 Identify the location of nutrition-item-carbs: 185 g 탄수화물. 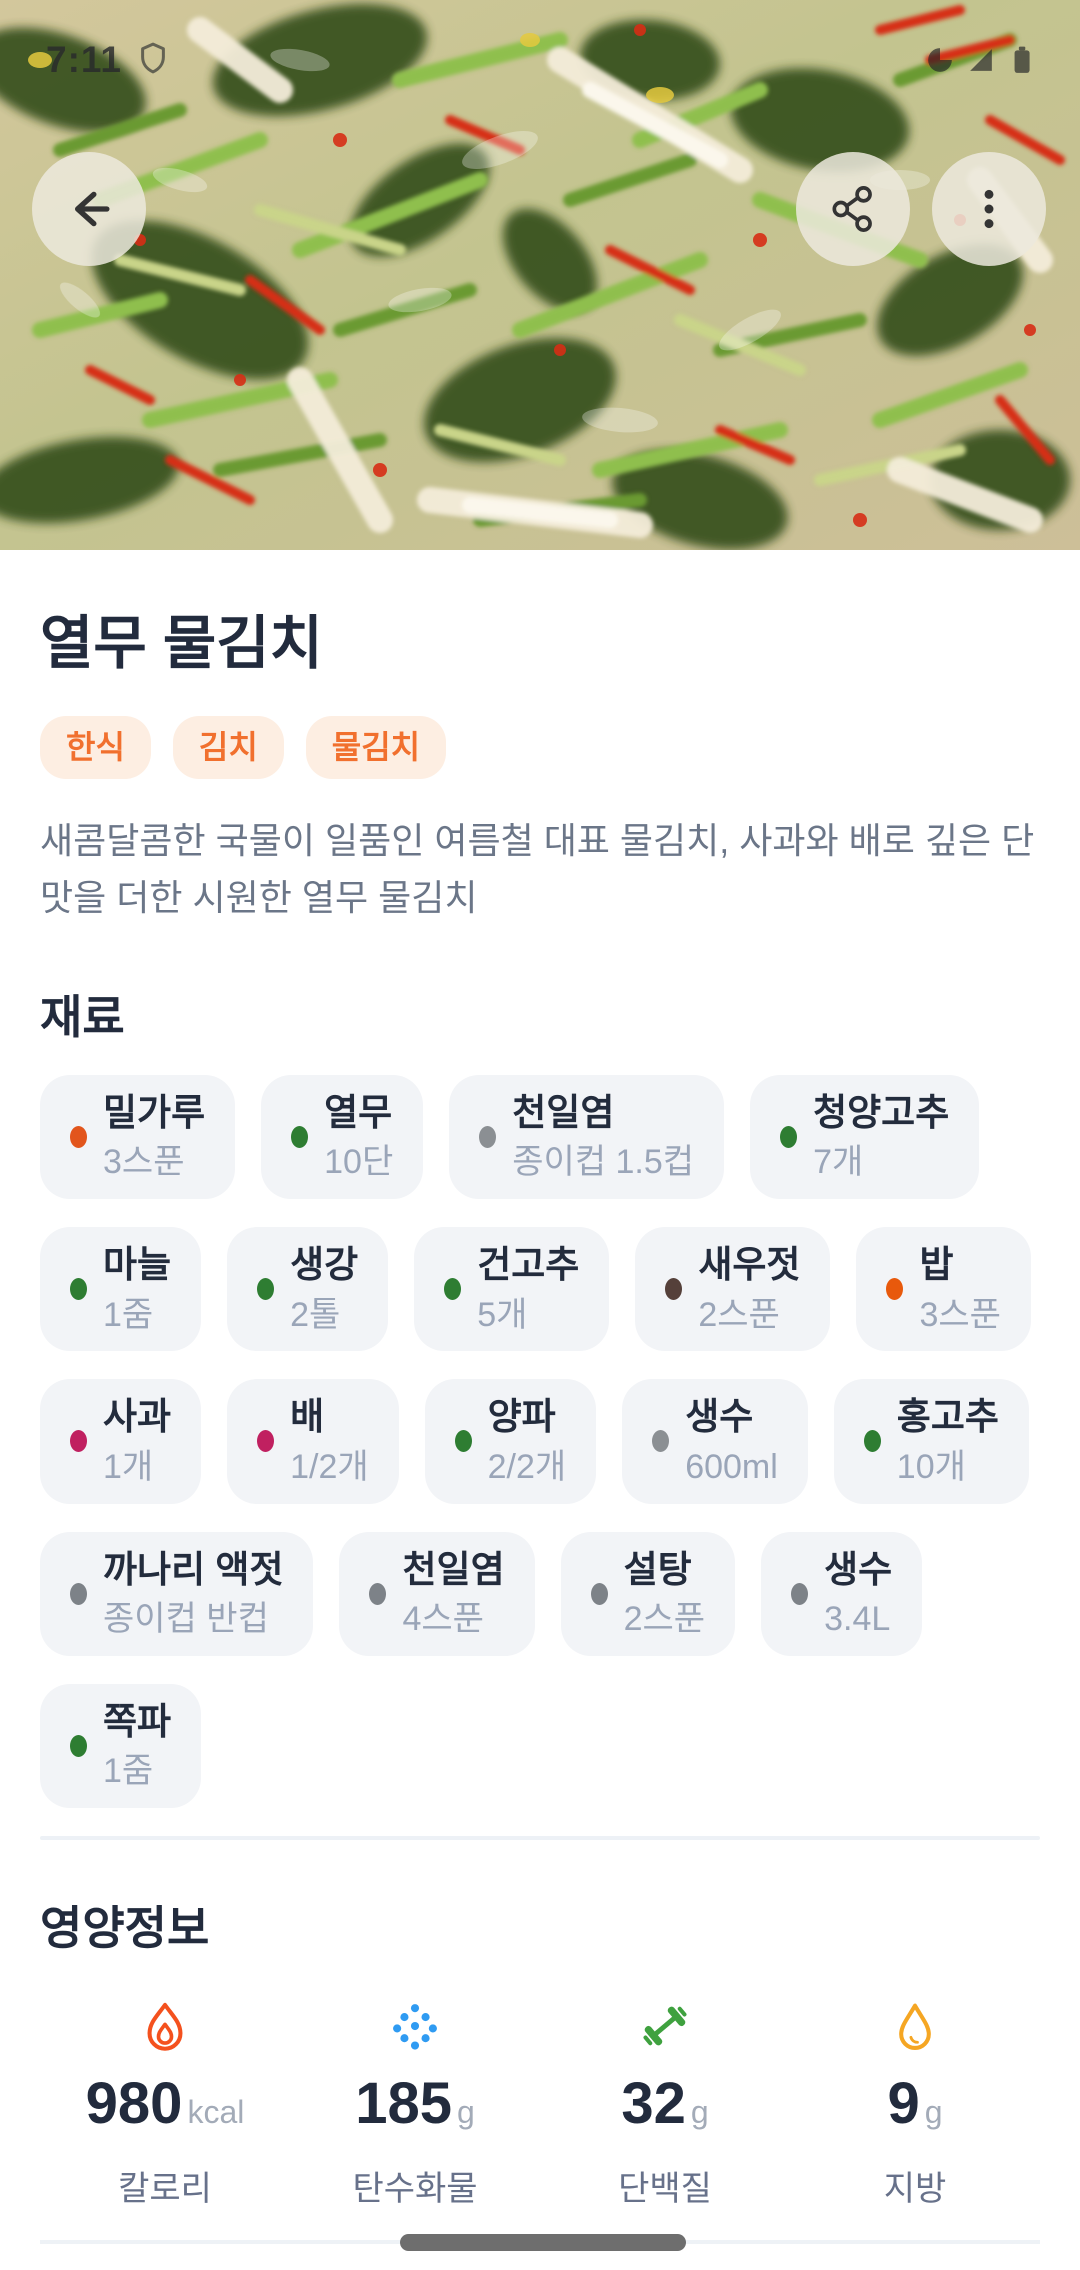
(415, 2105).